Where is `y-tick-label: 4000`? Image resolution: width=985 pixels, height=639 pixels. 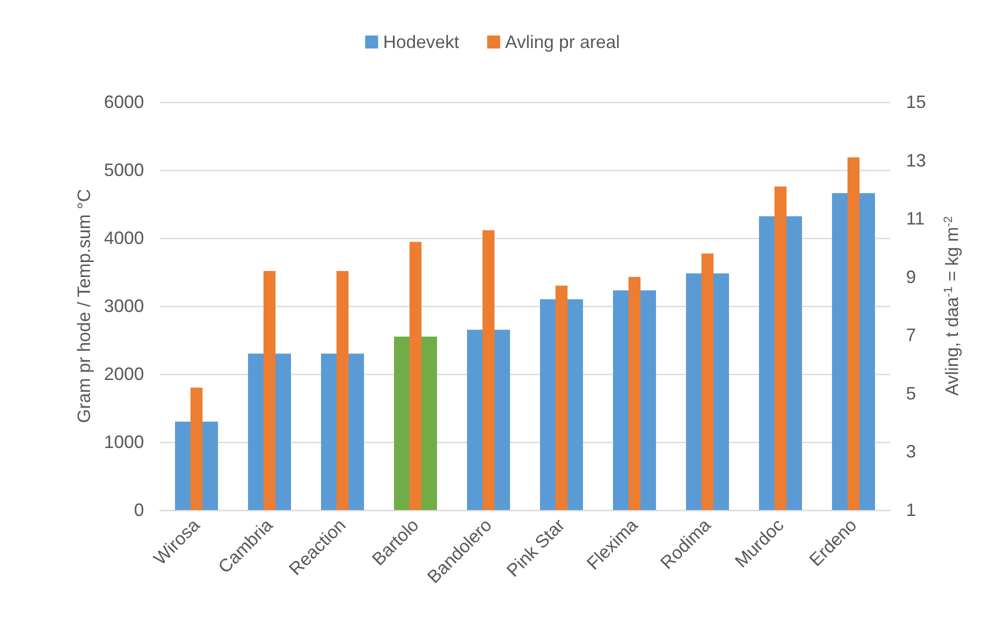 y-tick-label: 4000 is located at coordinates (124, 238).